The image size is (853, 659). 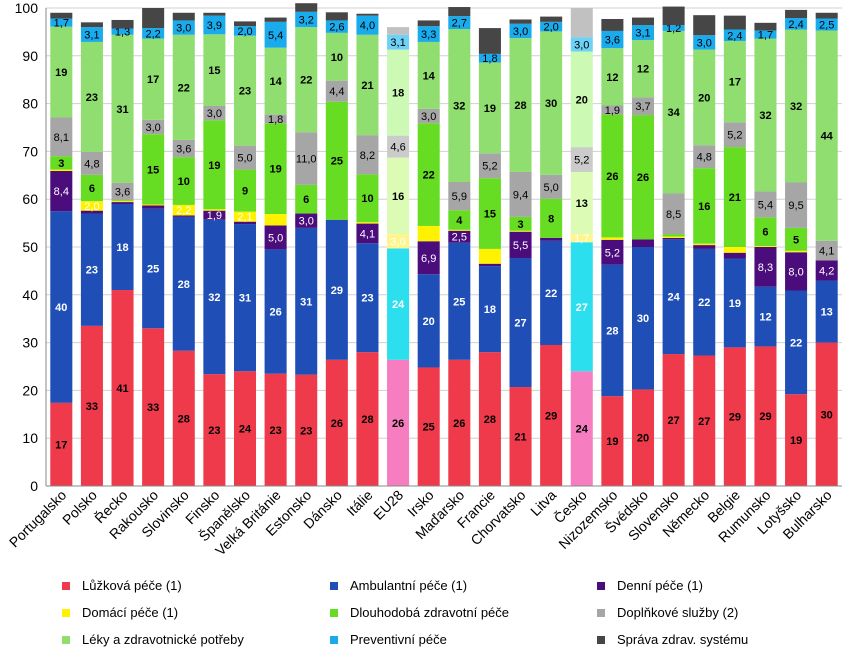 I want to click on data-label: 27, so click(x=520, y=324).